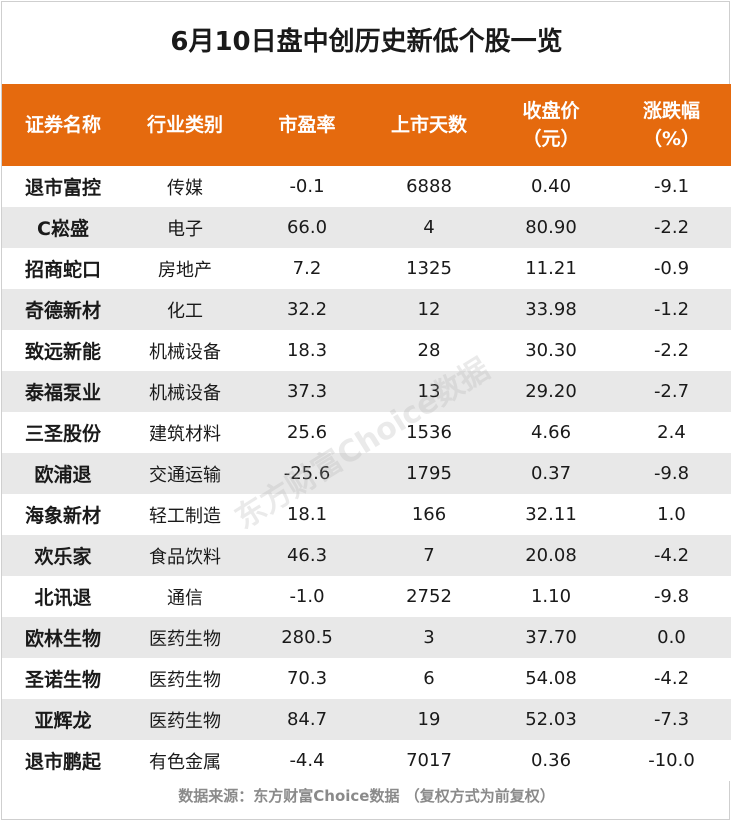 This screenshot has width=733, height=823. I want to click on cell-industry: 有色金属, so click(185, 762).